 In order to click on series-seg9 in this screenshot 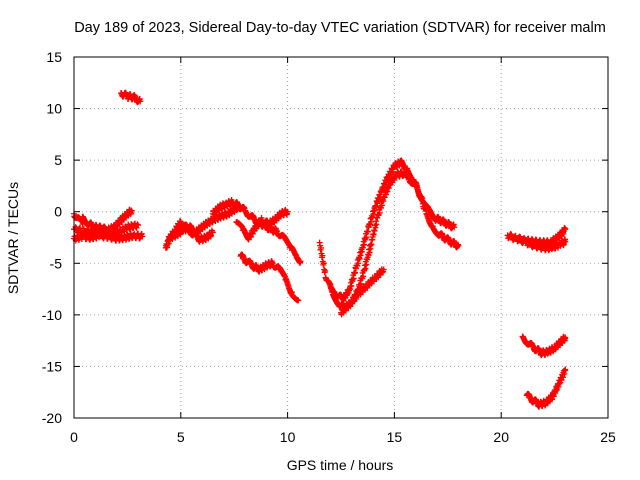, I will do `click(262, 224)`.